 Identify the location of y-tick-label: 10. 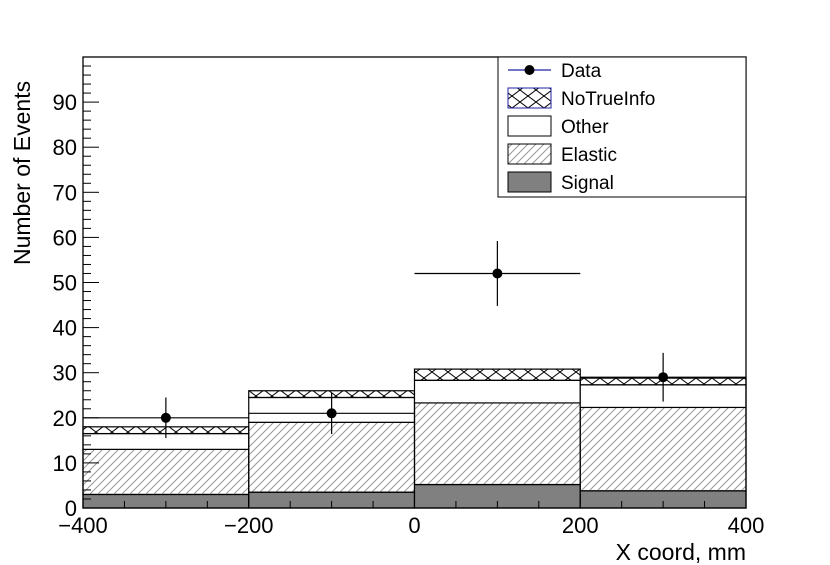
(65, 463).